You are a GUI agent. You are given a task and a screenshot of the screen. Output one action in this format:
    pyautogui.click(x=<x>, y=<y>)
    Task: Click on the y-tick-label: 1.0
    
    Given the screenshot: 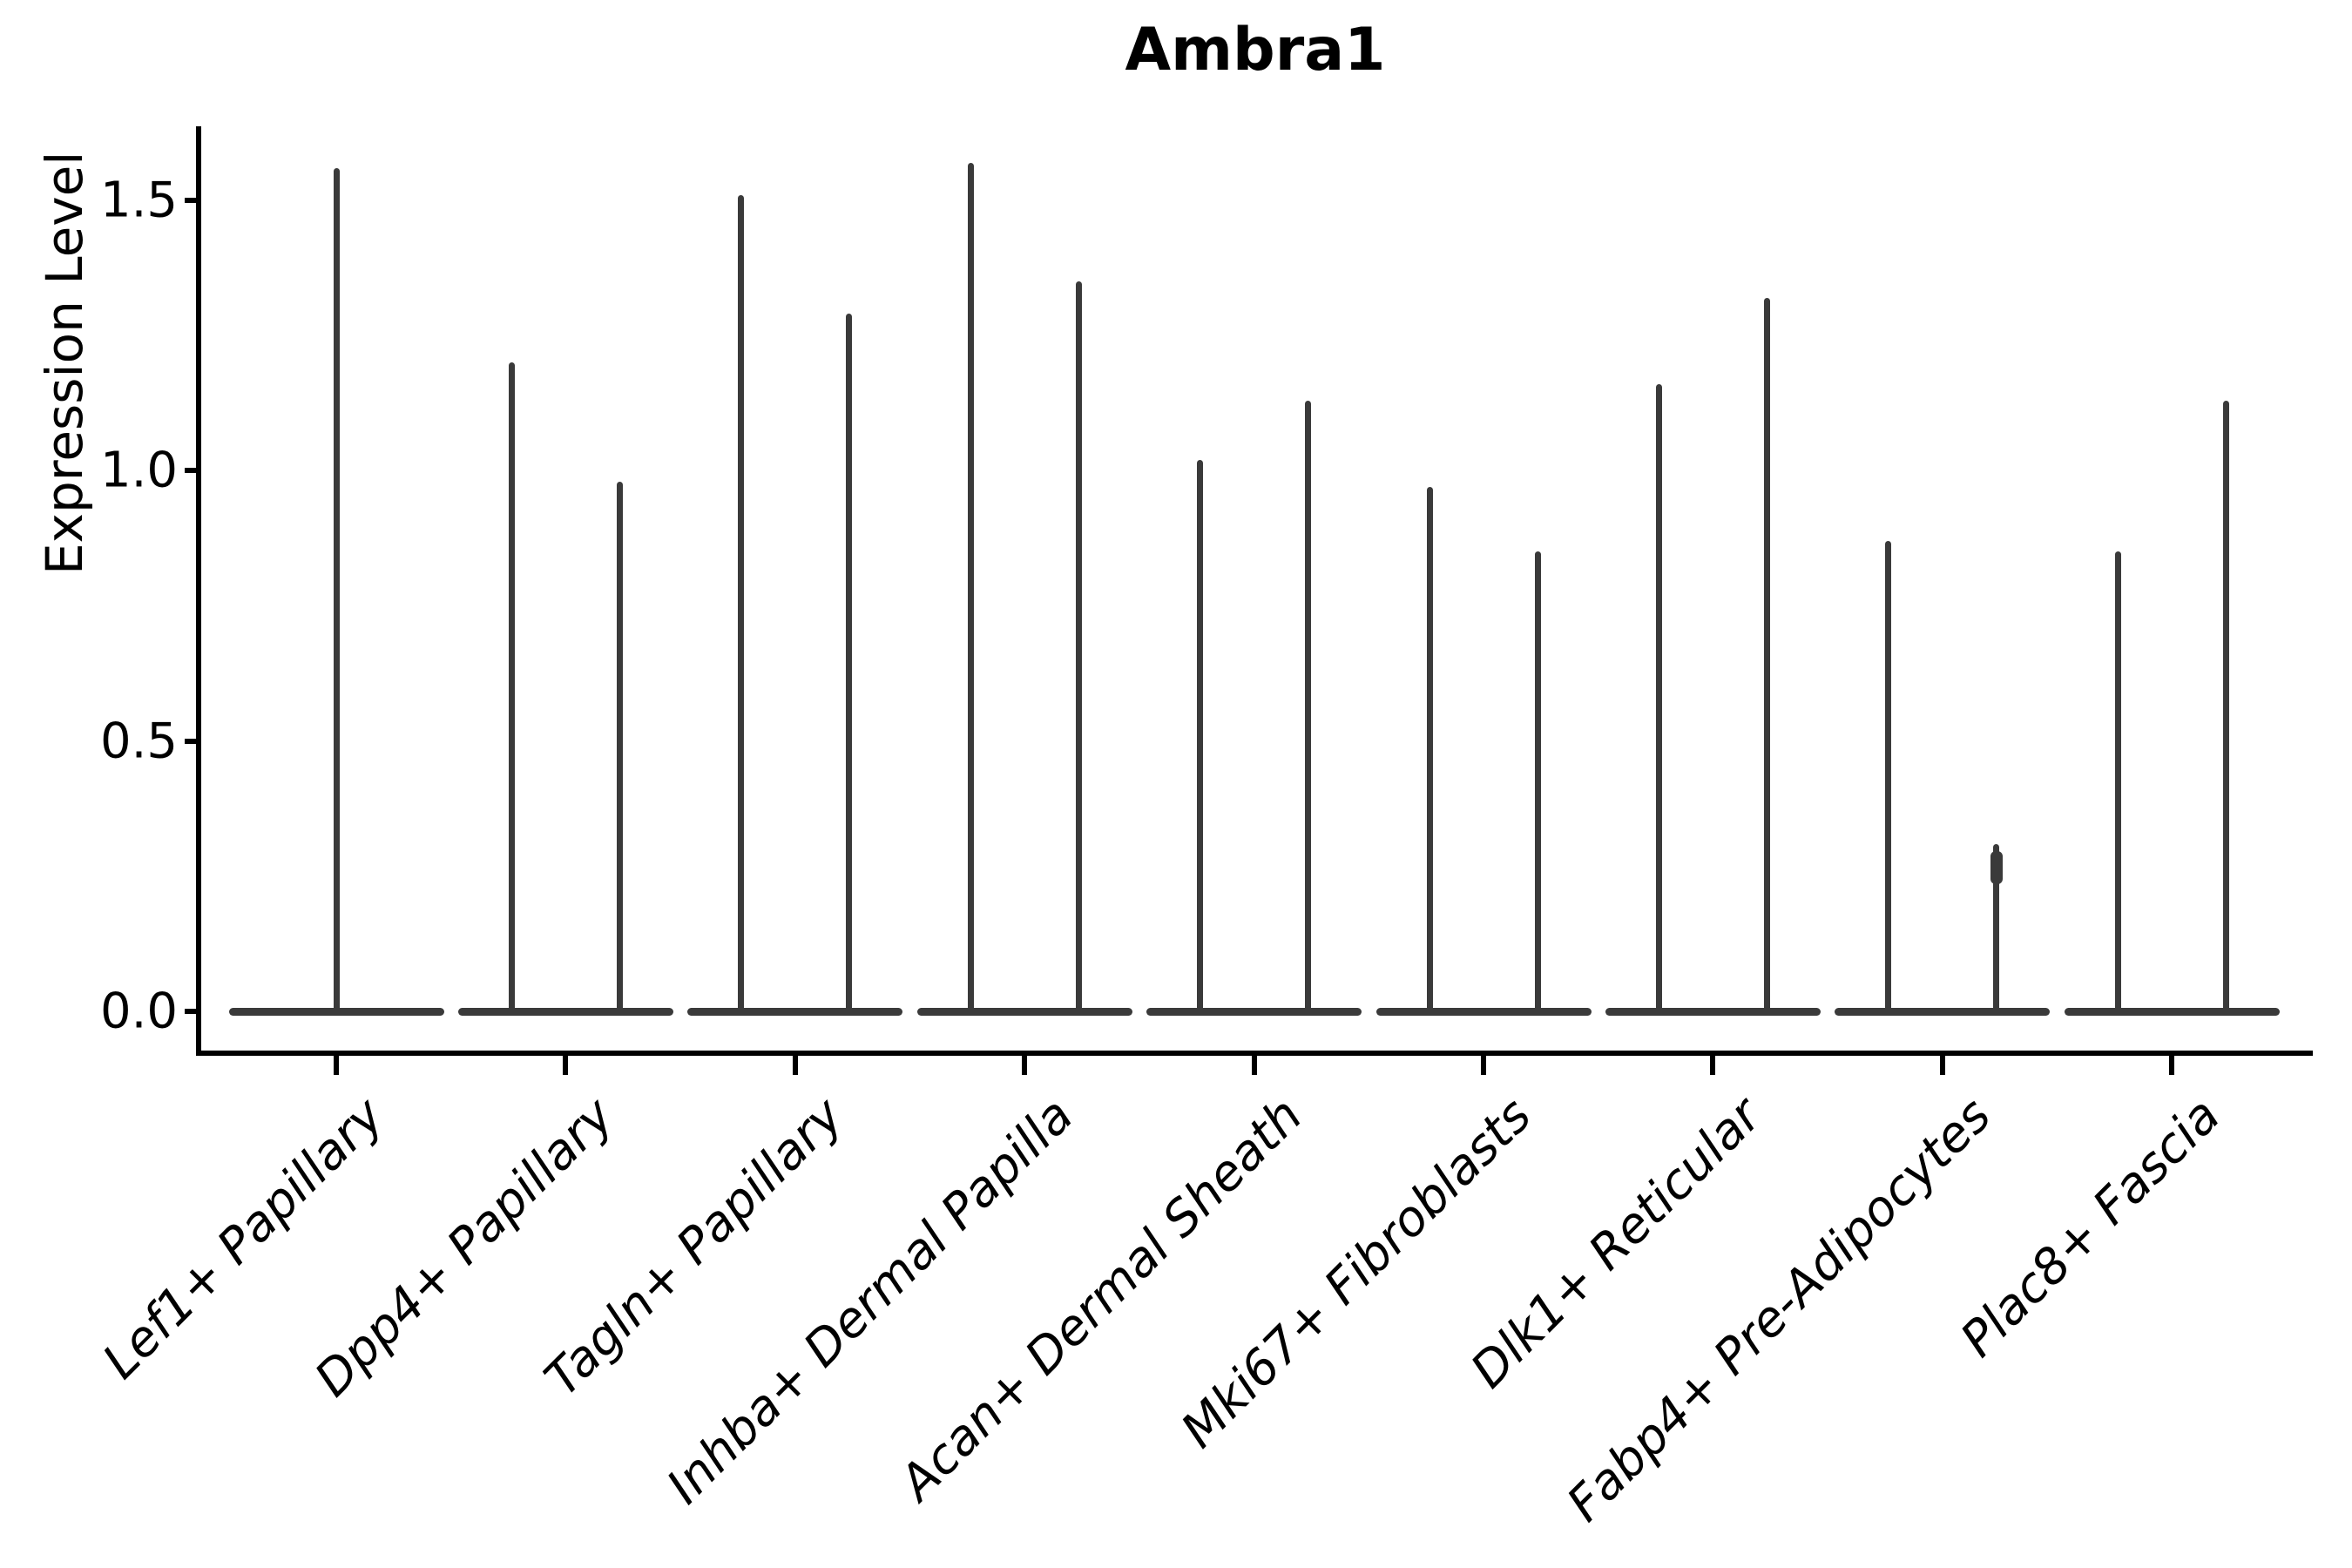 What is the action you would take?
    pyautogui.click(x=138, y=470)
    